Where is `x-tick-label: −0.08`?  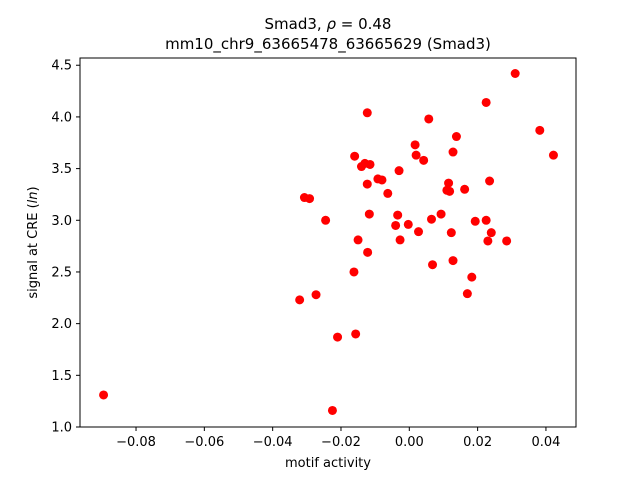 x-tick-label: −0.08 is located at coordinates (136, 442).